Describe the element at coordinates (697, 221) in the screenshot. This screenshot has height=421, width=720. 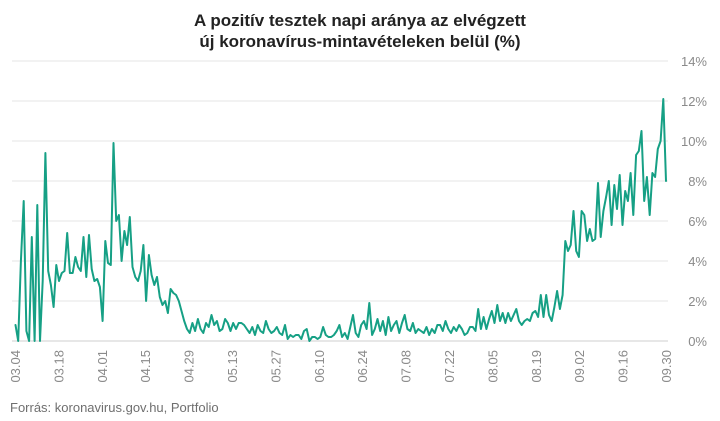
I see `y-tick-label: 6%` at that location.